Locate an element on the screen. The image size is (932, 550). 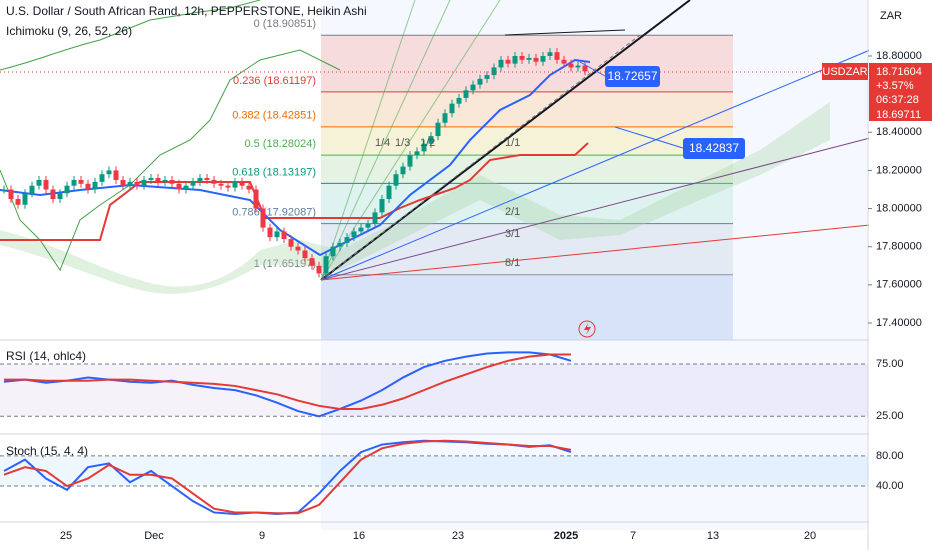
event-icon is located at coordinates (587, 329).